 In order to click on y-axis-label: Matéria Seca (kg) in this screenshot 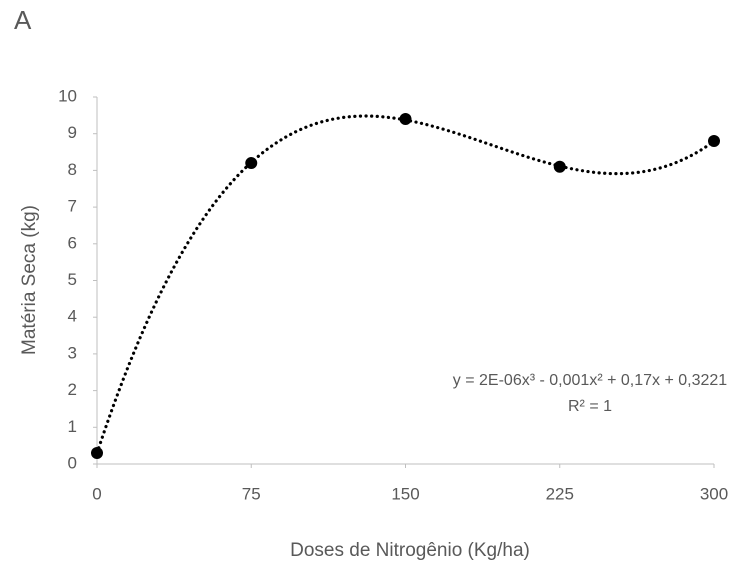, I will do `click(29, 280)`.